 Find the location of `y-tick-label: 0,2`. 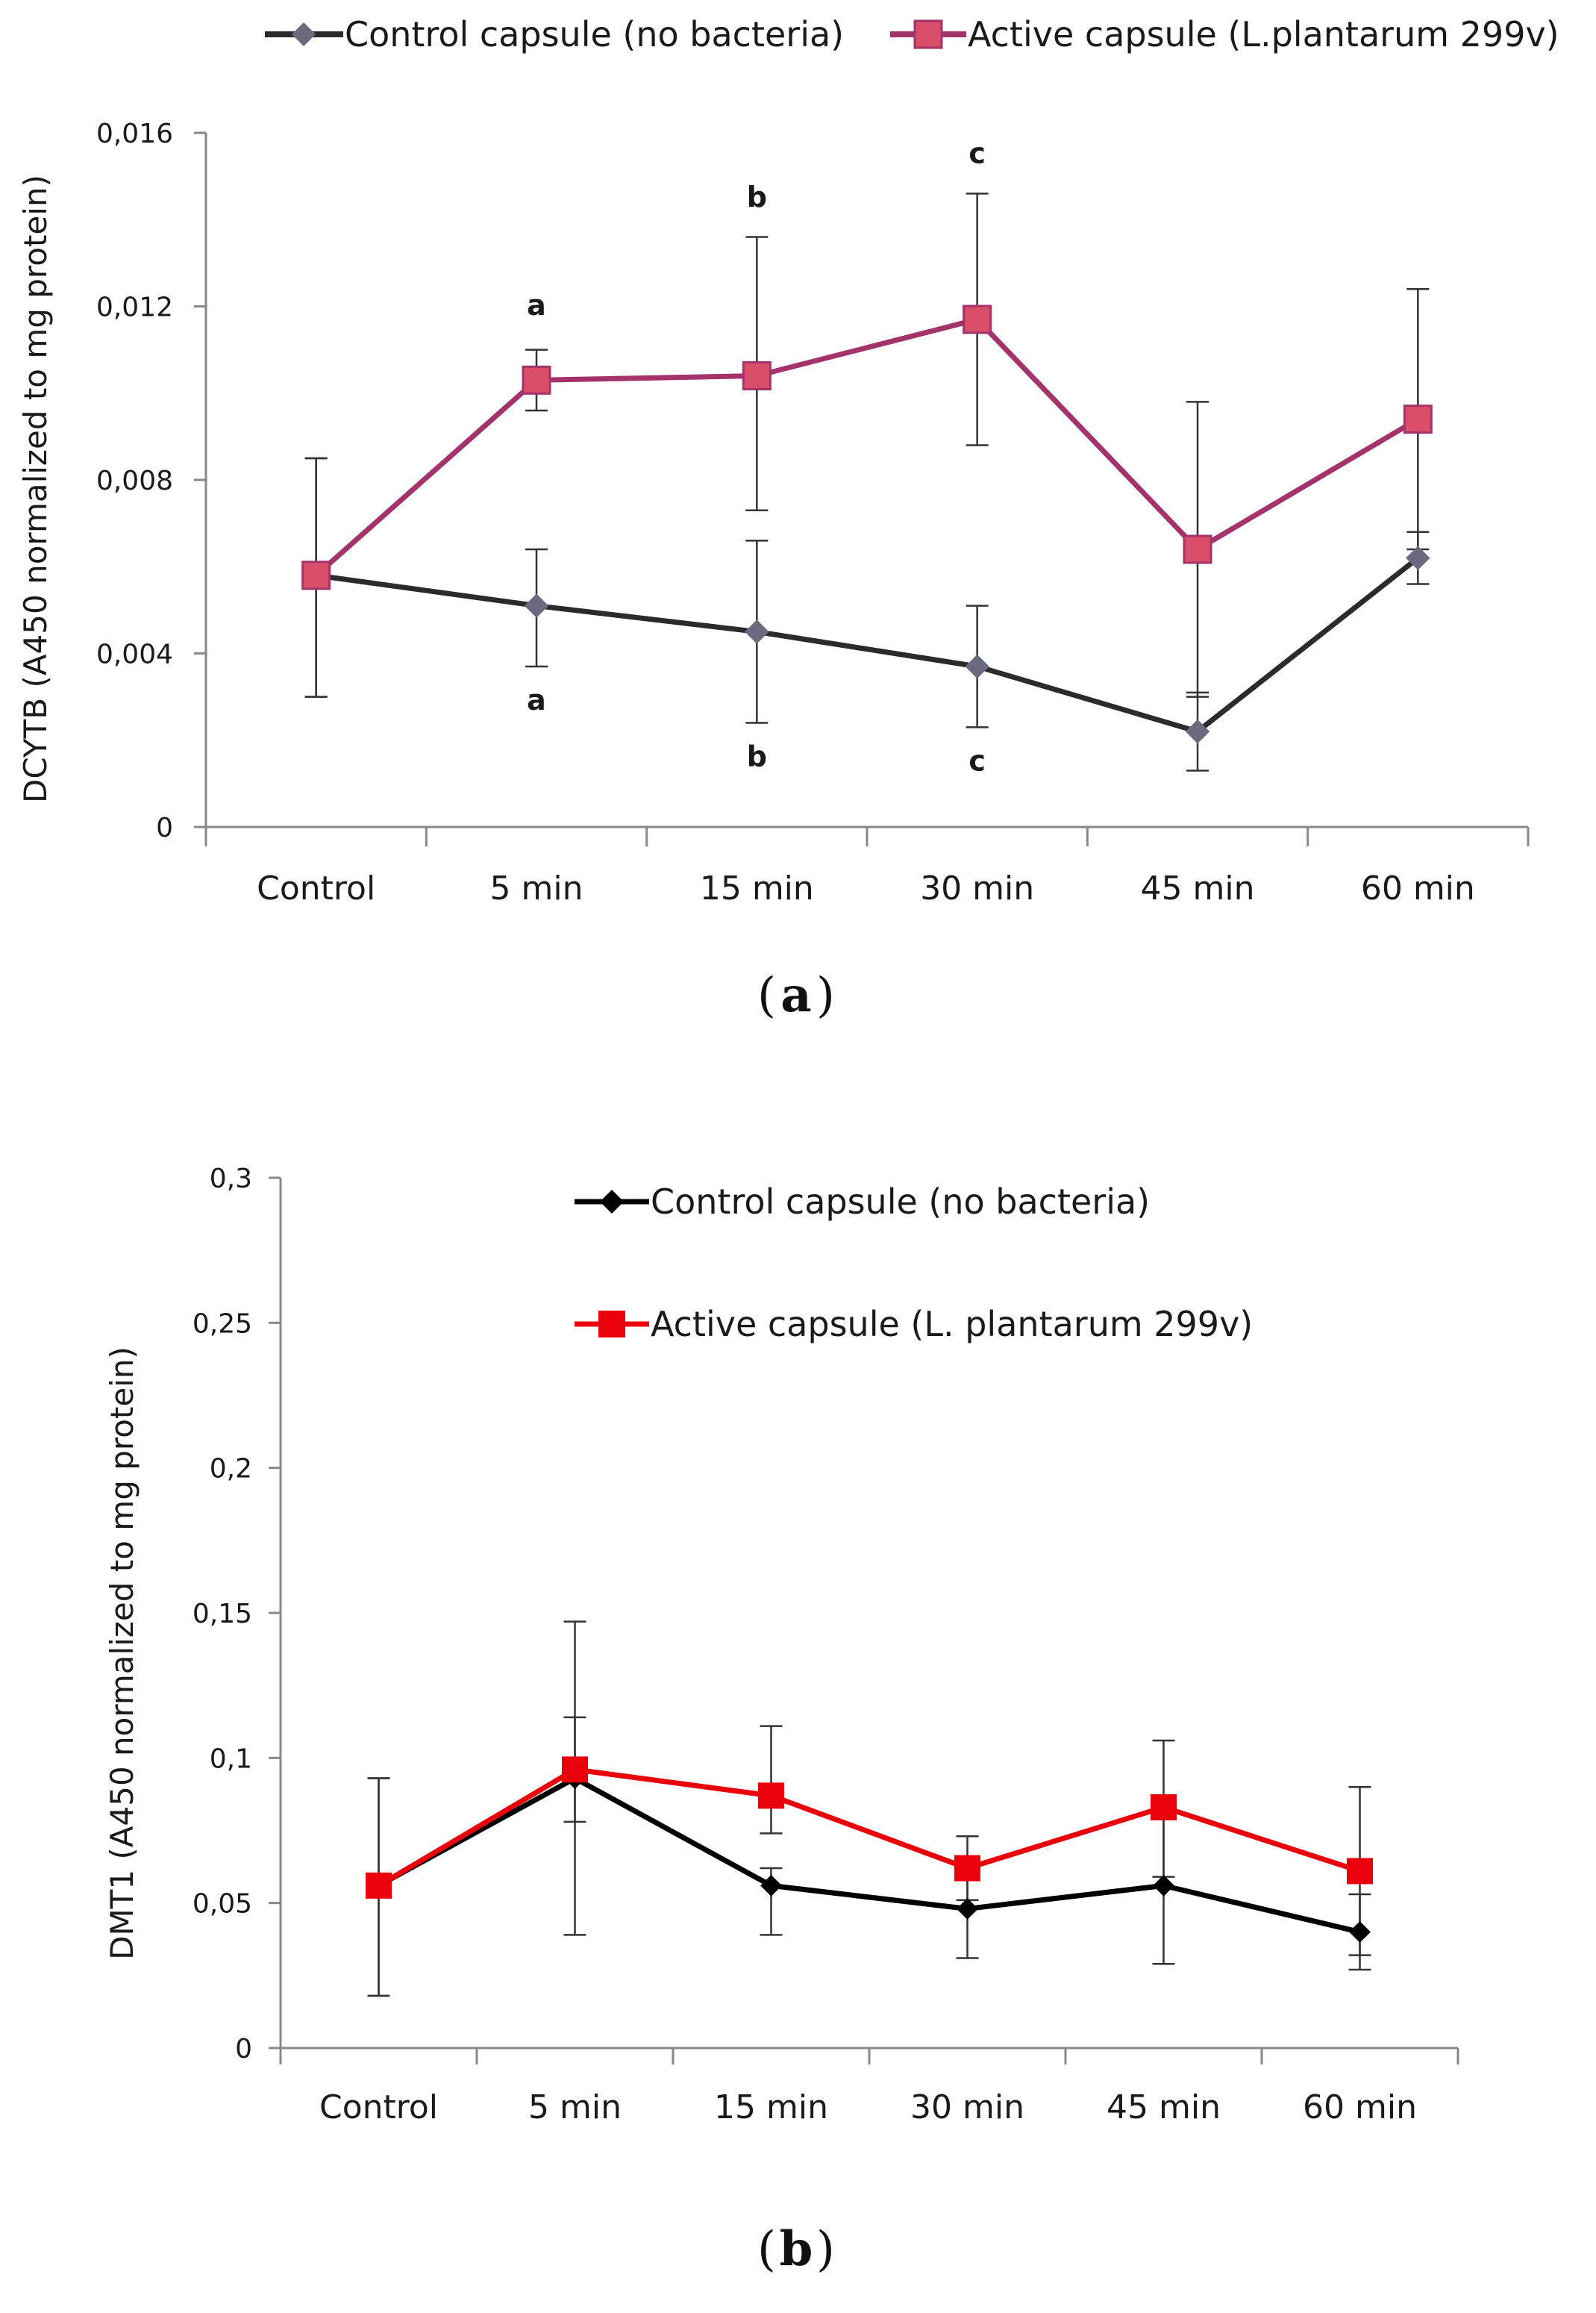

y-tick-label: 0,2 is located at coordinates (231, 1469).